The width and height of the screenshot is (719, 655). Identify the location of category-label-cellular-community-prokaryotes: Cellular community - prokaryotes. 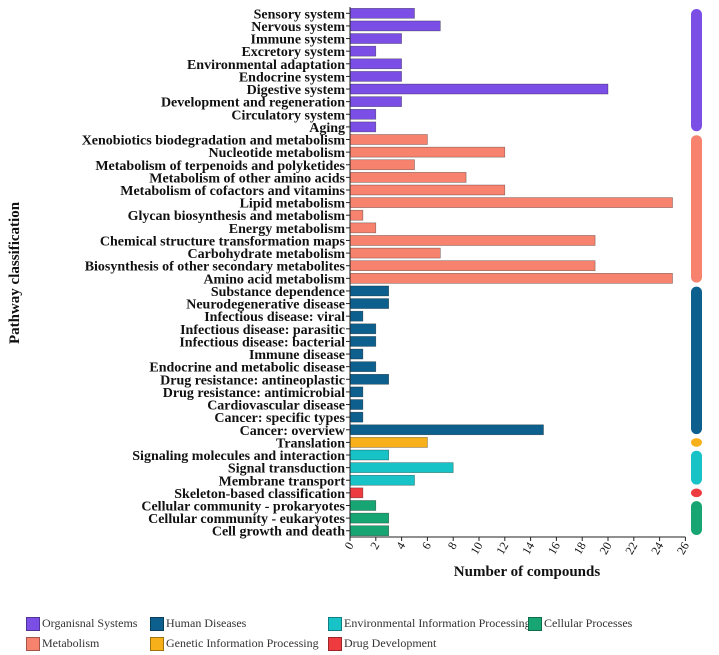
(243, 506).